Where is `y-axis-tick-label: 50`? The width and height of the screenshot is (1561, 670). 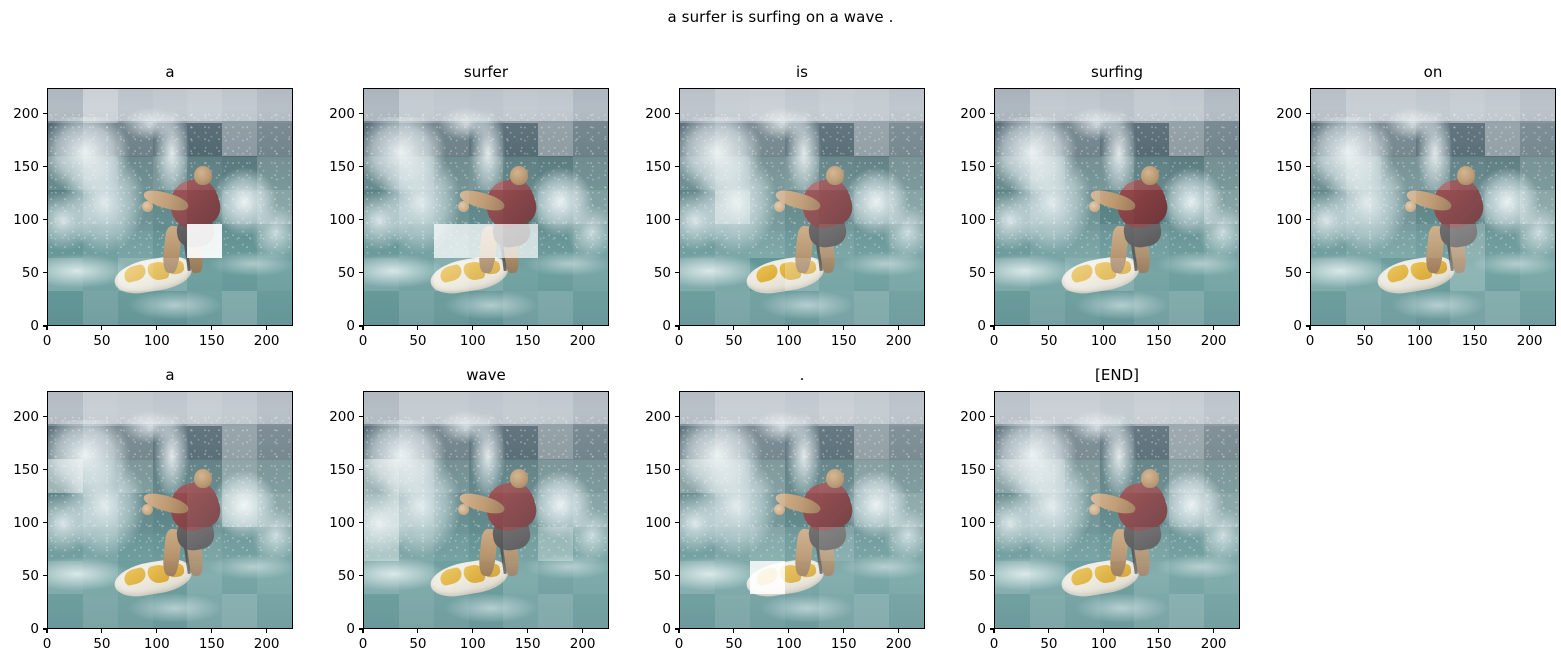 y-axis-tick-label: 50 is located at coordinates (346, 272).